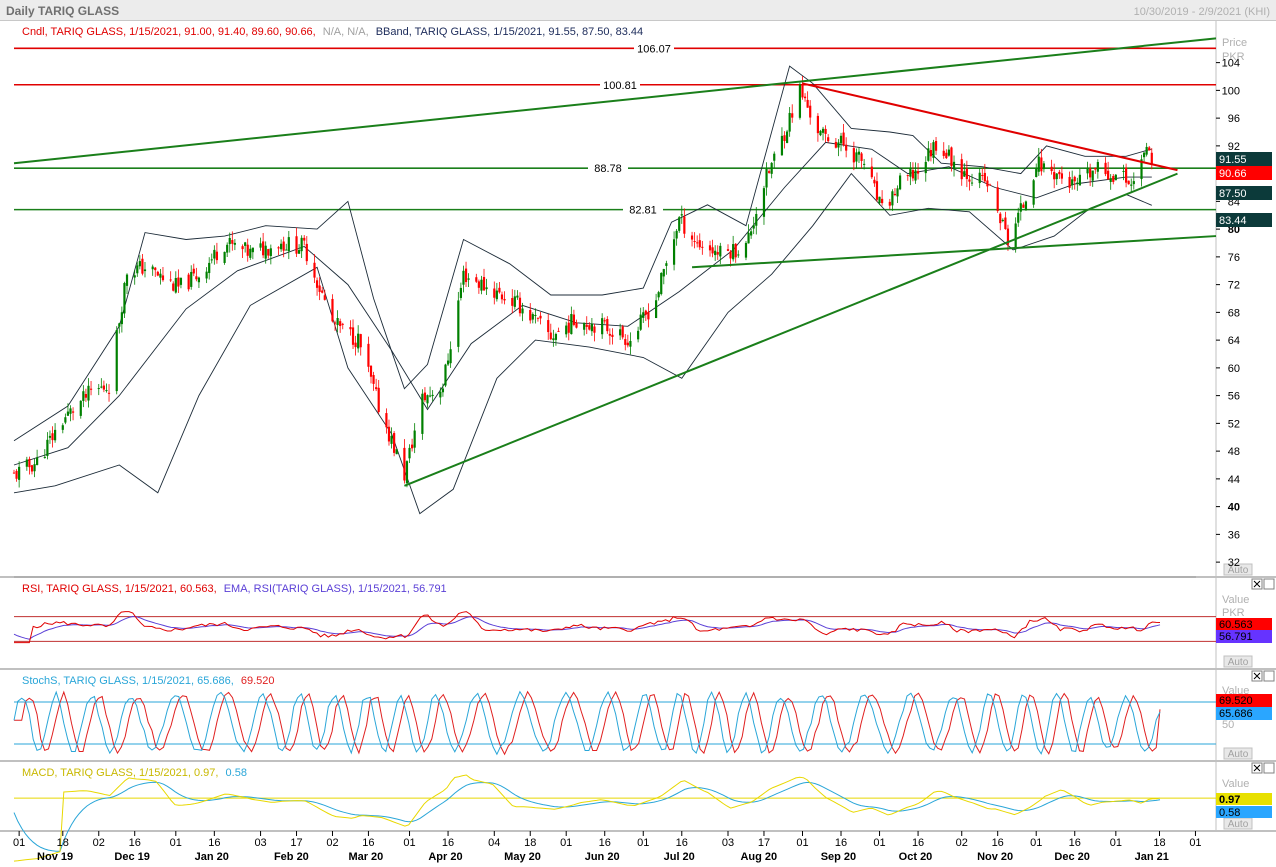  I want to click on auto-button-bg, so click(1238, 661).